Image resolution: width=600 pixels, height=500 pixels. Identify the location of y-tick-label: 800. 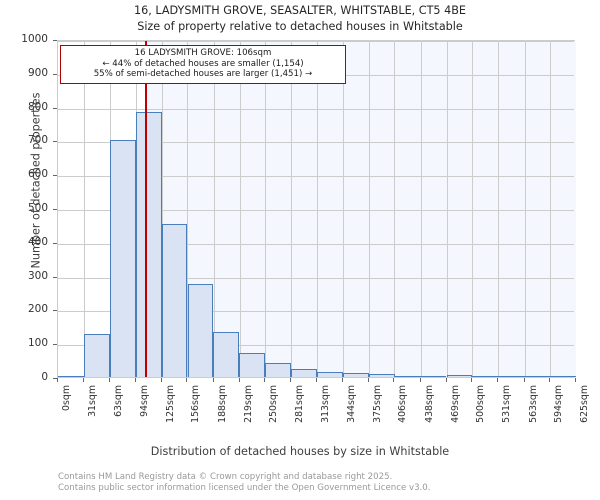
(37, 106).